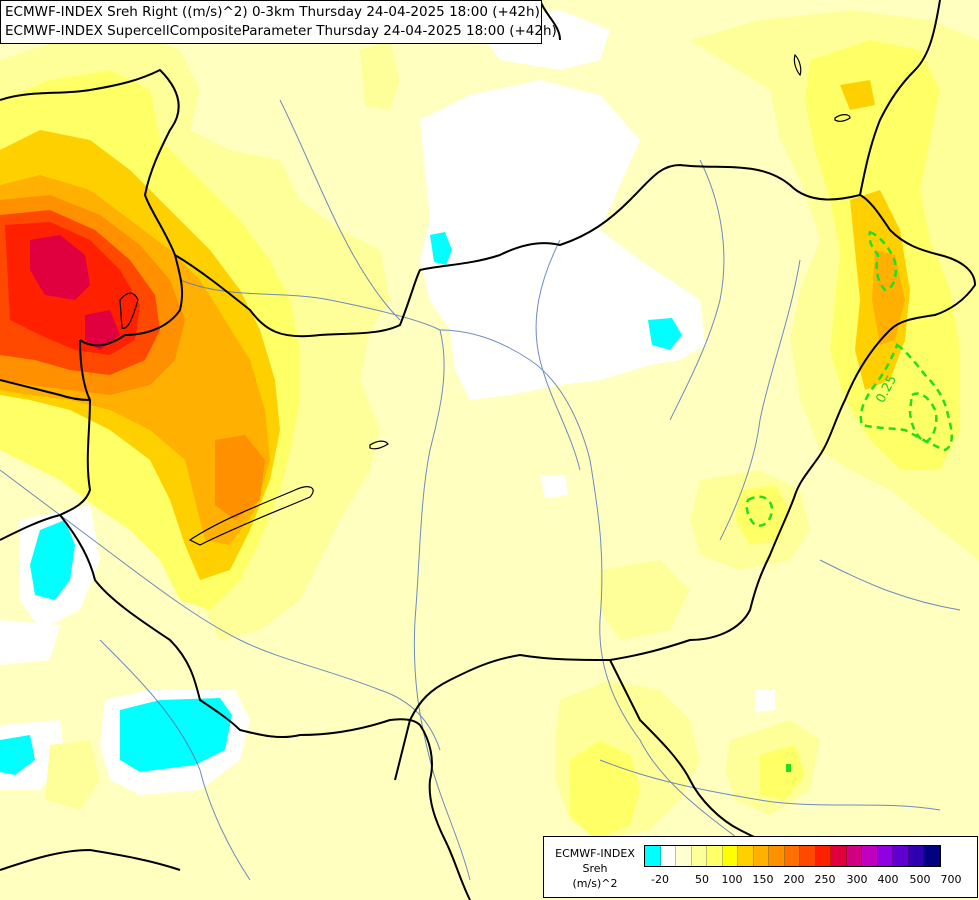 This screenshot has width=979, height=900. What do you see at coordinates (75, 292) in the screenshot?
I see `max-shear-core` at bounding box center [75, 292].